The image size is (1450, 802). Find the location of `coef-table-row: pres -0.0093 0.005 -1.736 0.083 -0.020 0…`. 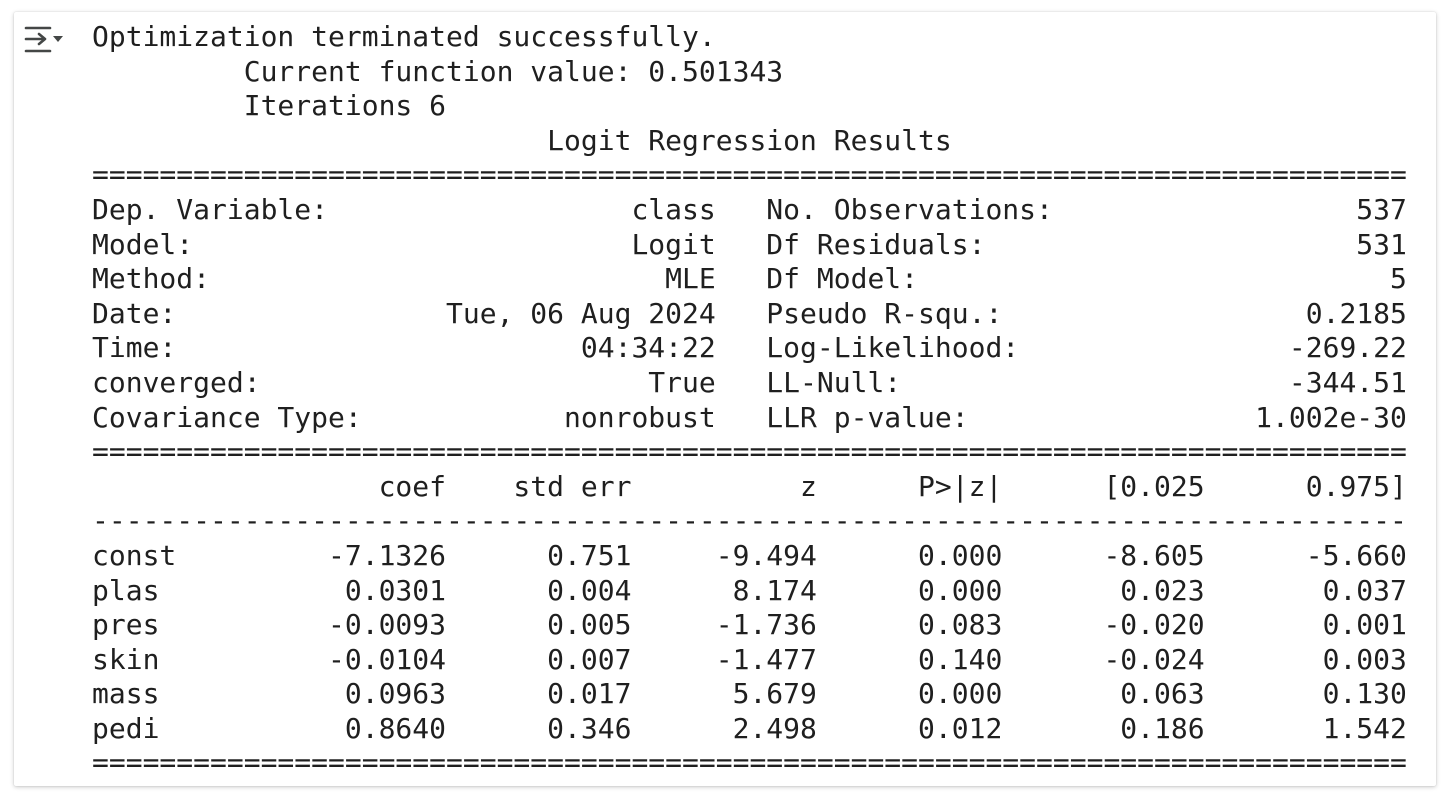

coef-table-row: pres -0.0093 0.005 -1.736 0.083 -0.020 0… is located at coordinates (749, 625).